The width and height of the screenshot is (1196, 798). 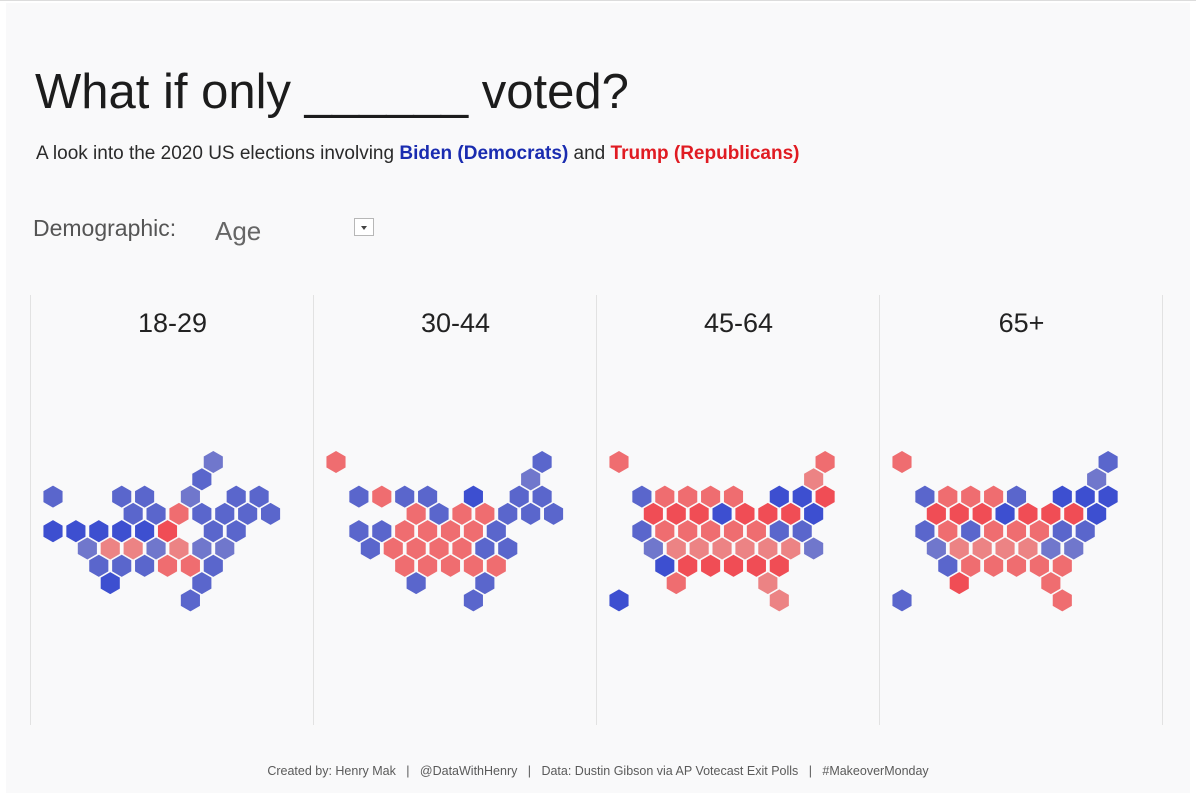 What do you see at coordinates (364, 227) in the screenshot?
I see `chevron-down-icon` at bounding box center [364, 227].